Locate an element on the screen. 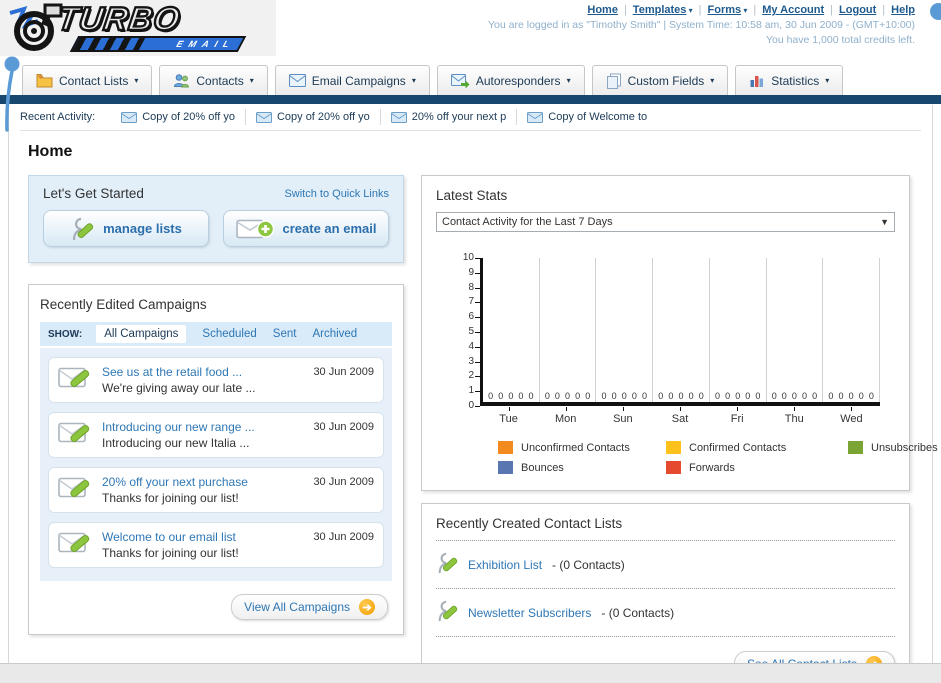 The width and height of the screenshot is (941, 683). filter-sent: Sent is located at coordinates (284, 334).